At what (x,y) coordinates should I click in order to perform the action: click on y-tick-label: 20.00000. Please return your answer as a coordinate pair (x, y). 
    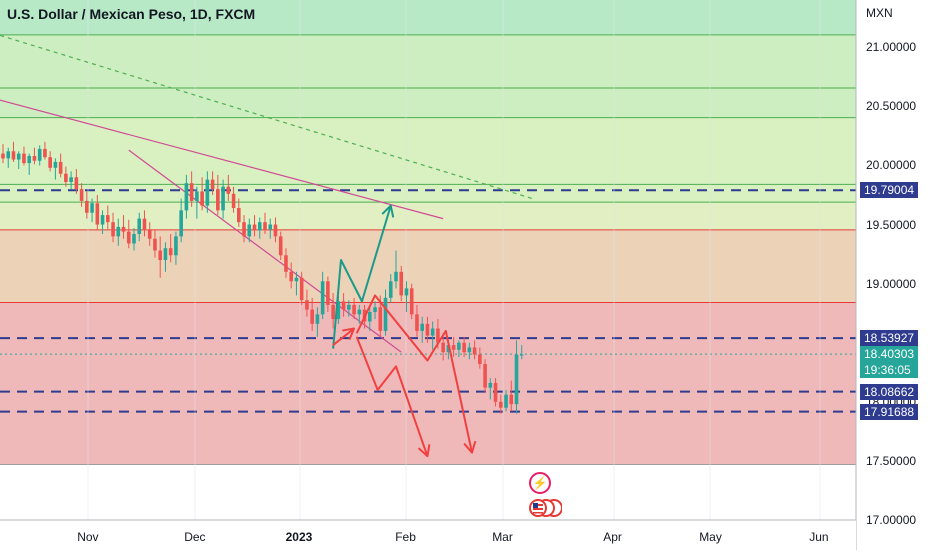
    Looking at the image, I should click on (891, 165).